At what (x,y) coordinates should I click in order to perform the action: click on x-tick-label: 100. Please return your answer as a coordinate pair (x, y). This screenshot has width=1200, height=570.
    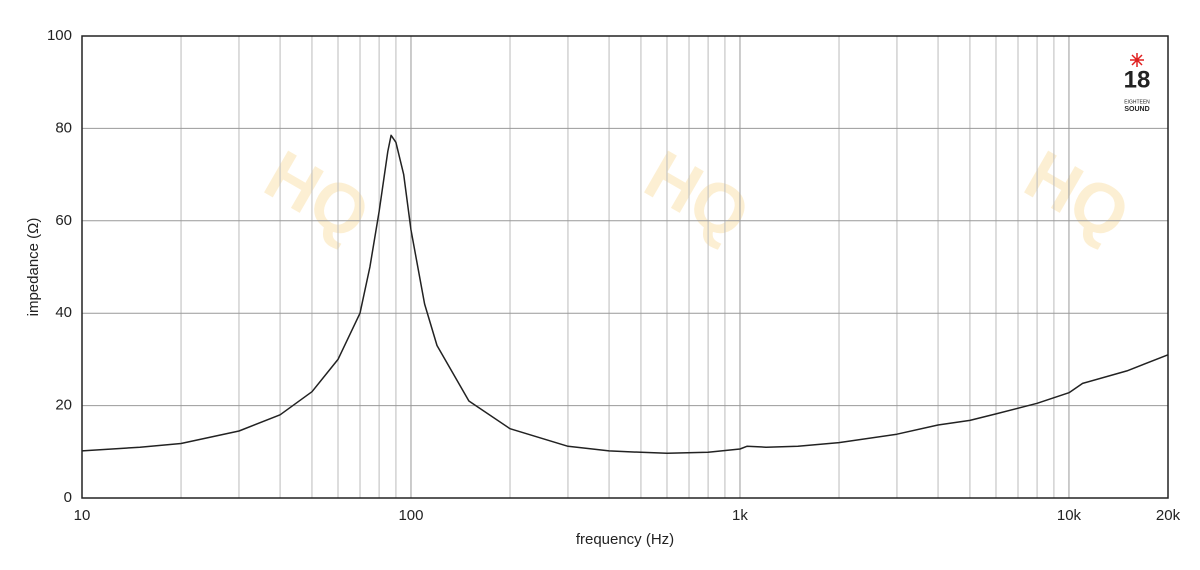
    Looking at the image, I should click on (410, 515).